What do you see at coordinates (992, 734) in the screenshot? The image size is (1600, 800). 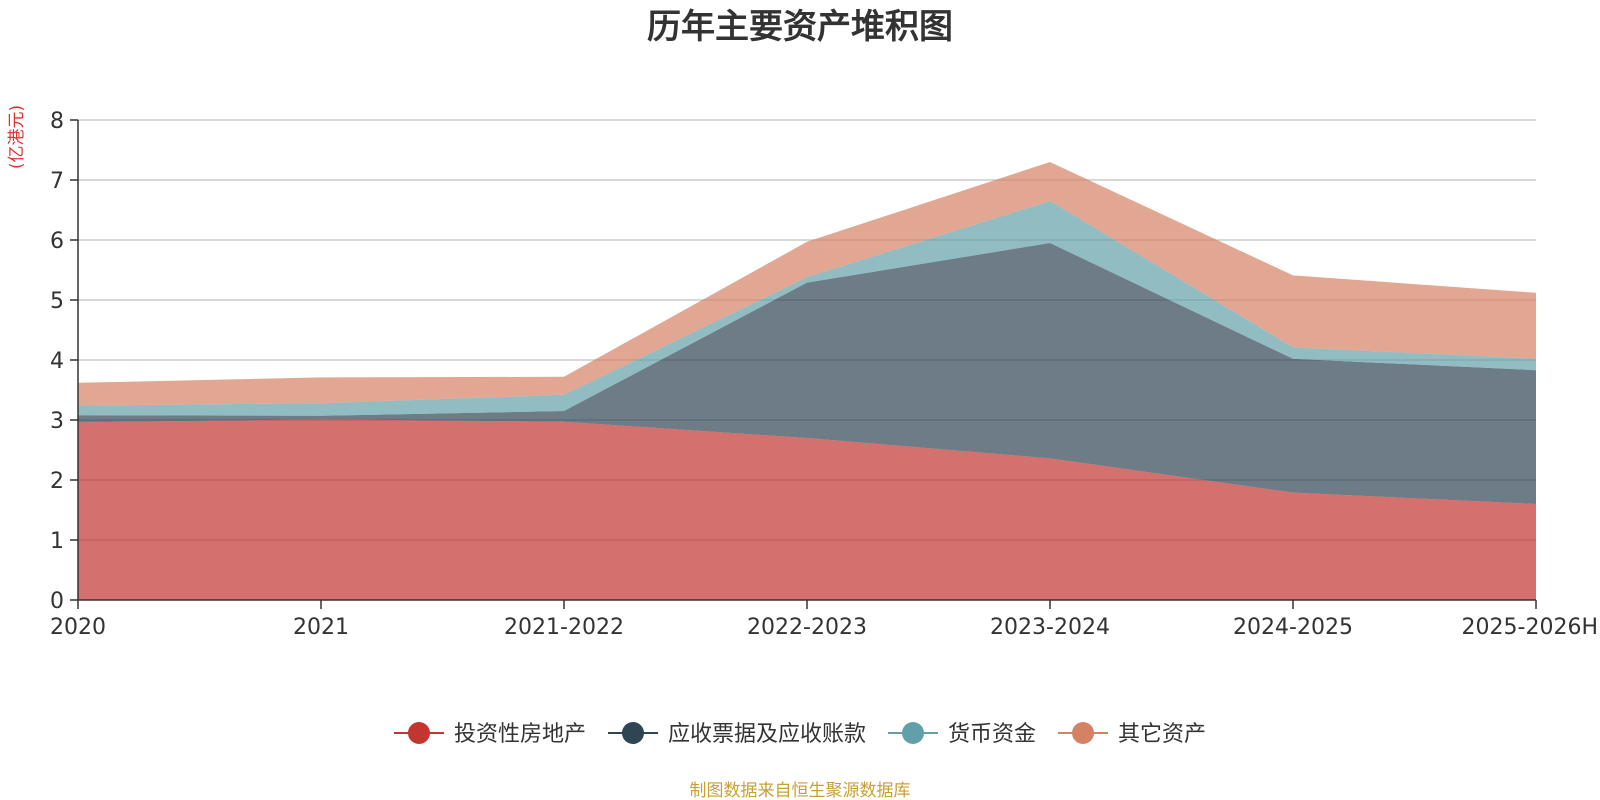 I see `legend-label: 货币资金` at bounding box center [992, 734].